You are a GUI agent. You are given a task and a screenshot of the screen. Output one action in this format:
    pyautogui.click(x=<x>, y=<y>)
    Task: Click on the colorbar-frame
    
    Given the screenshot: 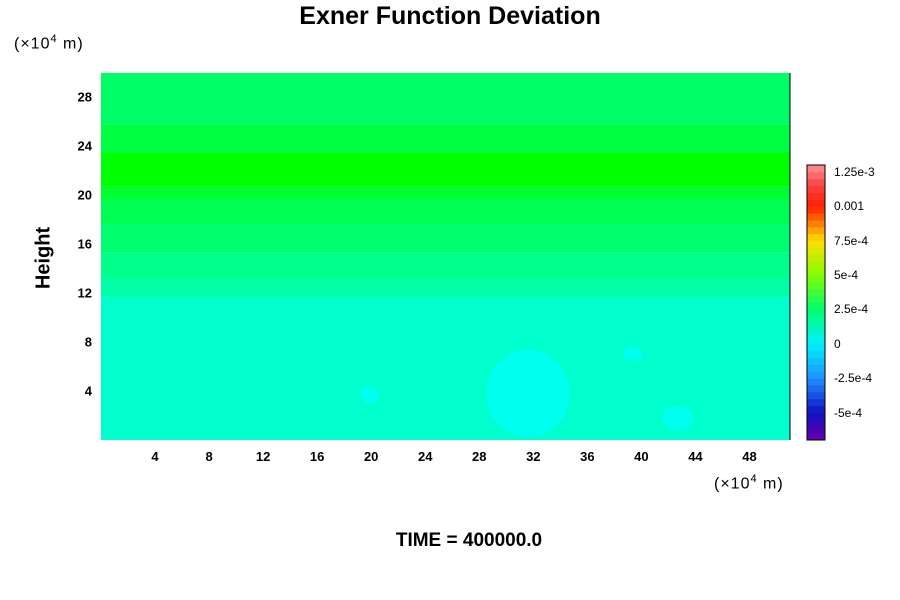 What is the action you would take?
    pyautogui.click(x=816, y=302)
    